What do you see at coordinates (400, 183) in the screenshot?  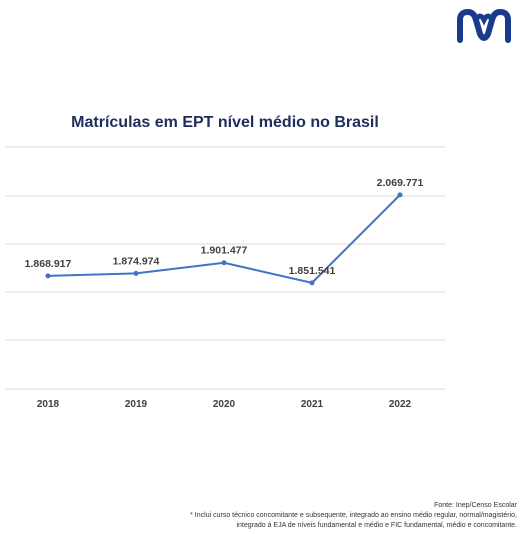 I see `data-label-2022: 2.069.771` at bounding box center [400, 183].